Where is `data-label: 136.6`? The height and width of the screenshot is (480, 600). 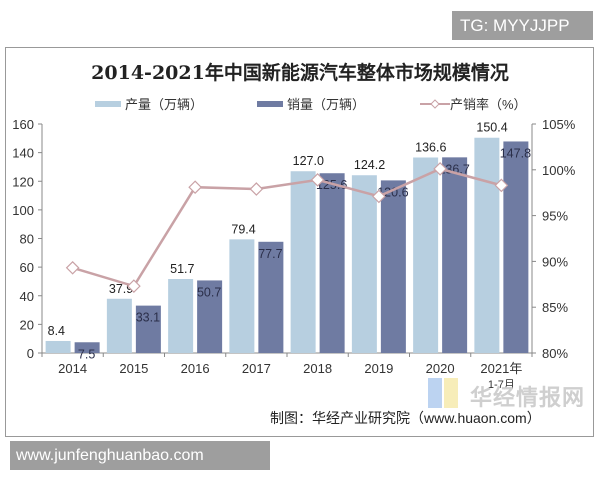 data-label: 136.6 is located at coordinates (430, 147).